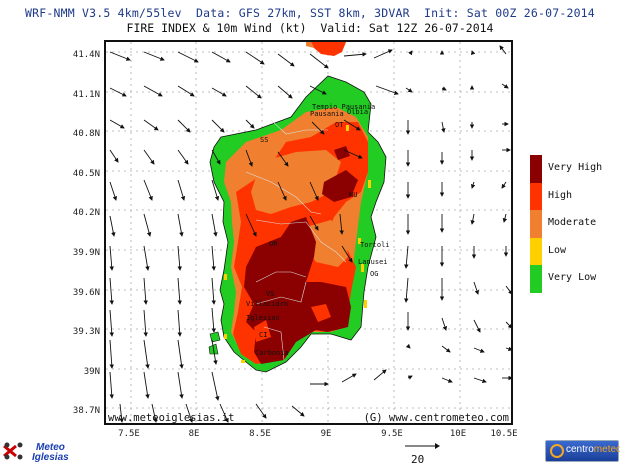 The width and height of the screenshot is (620, 466). I want to click on svg-text: SS, so click(264, 140).